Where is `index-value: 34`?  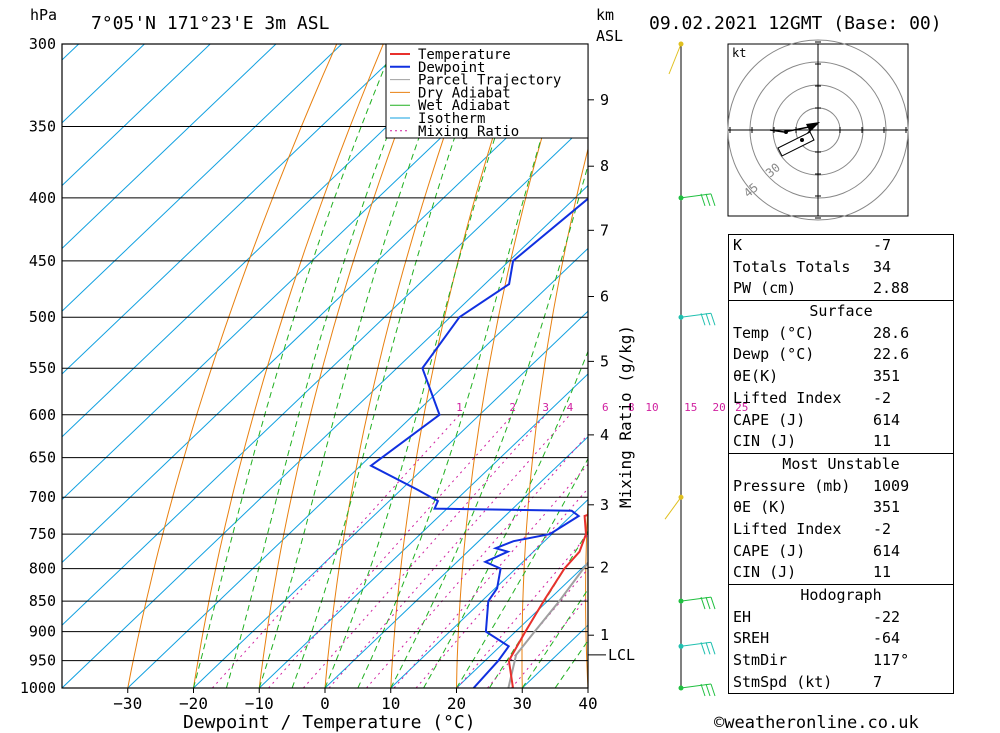
index-value: 34 is located at coordinates (882, 266).